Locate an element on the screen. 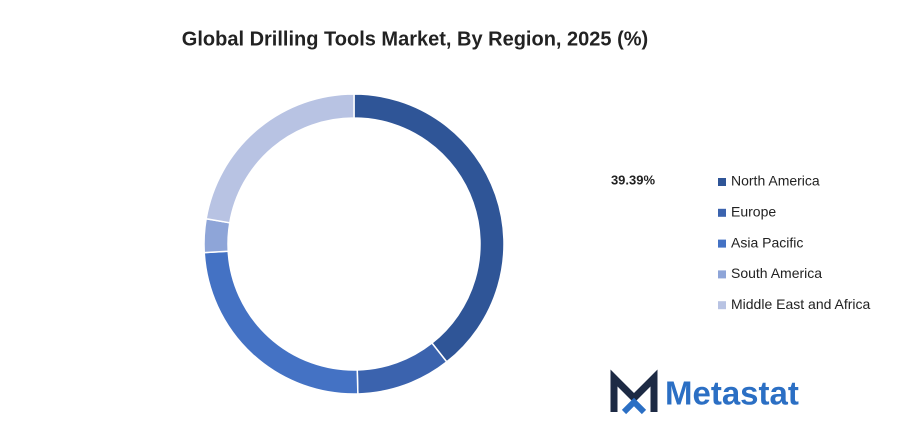 The image size is (901, 441). legend-label: Middle East and Africa is located at coordinates (801, 304).